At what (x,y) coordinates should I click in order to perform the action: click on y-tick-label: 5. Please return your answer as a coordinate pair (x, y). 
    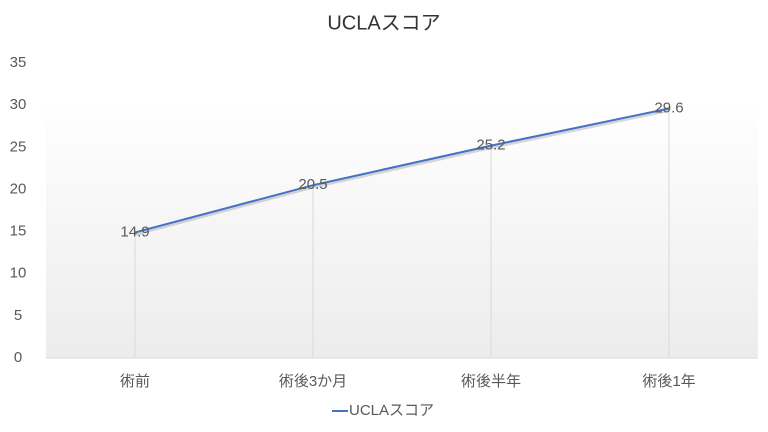
    Looking at the image, I should click on (18, 315).